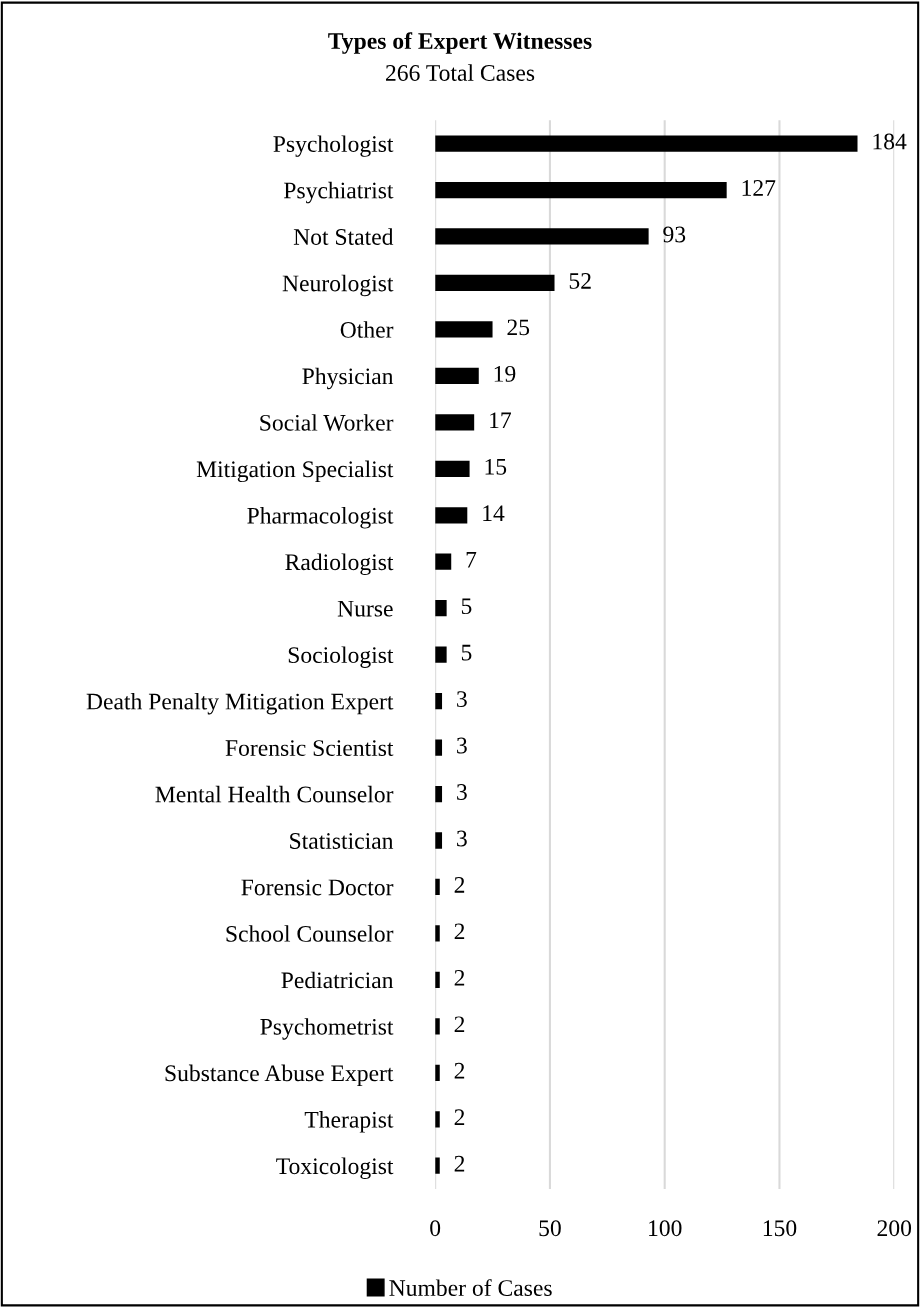  What do you see at coordinates (460, 72) in the screenshot?
I see `chart-subtitle: 266 Total Cases` at bounding box center [460, 72].